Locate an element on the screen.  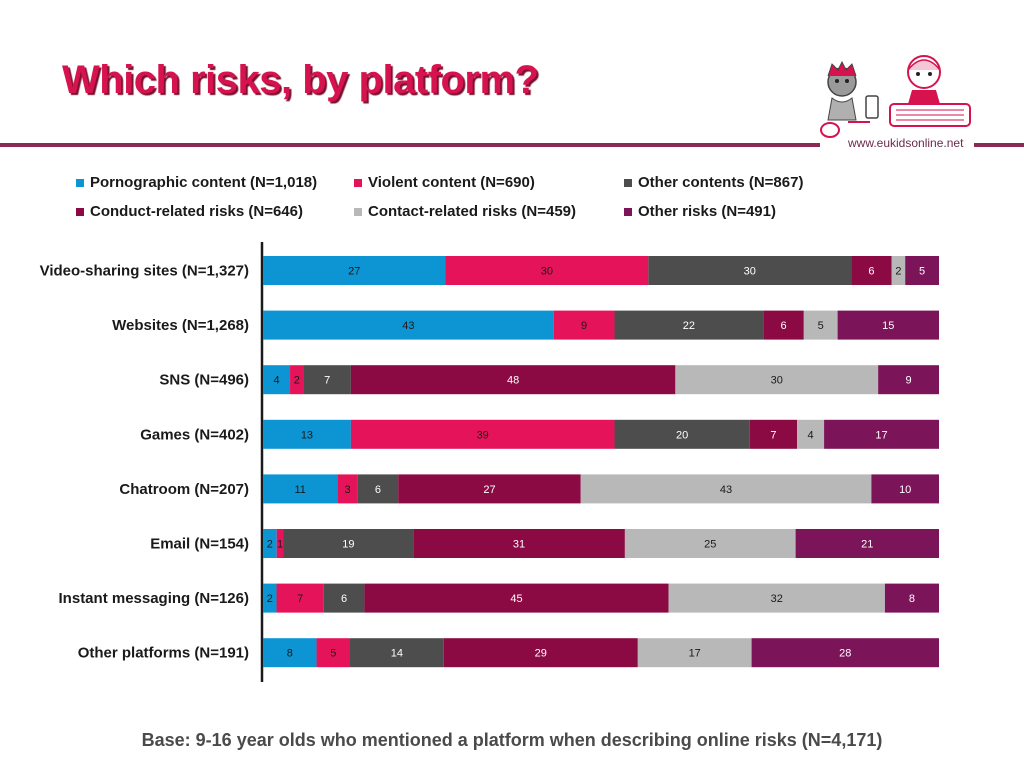
data-label: 39 is located at coordinates (483, 435).